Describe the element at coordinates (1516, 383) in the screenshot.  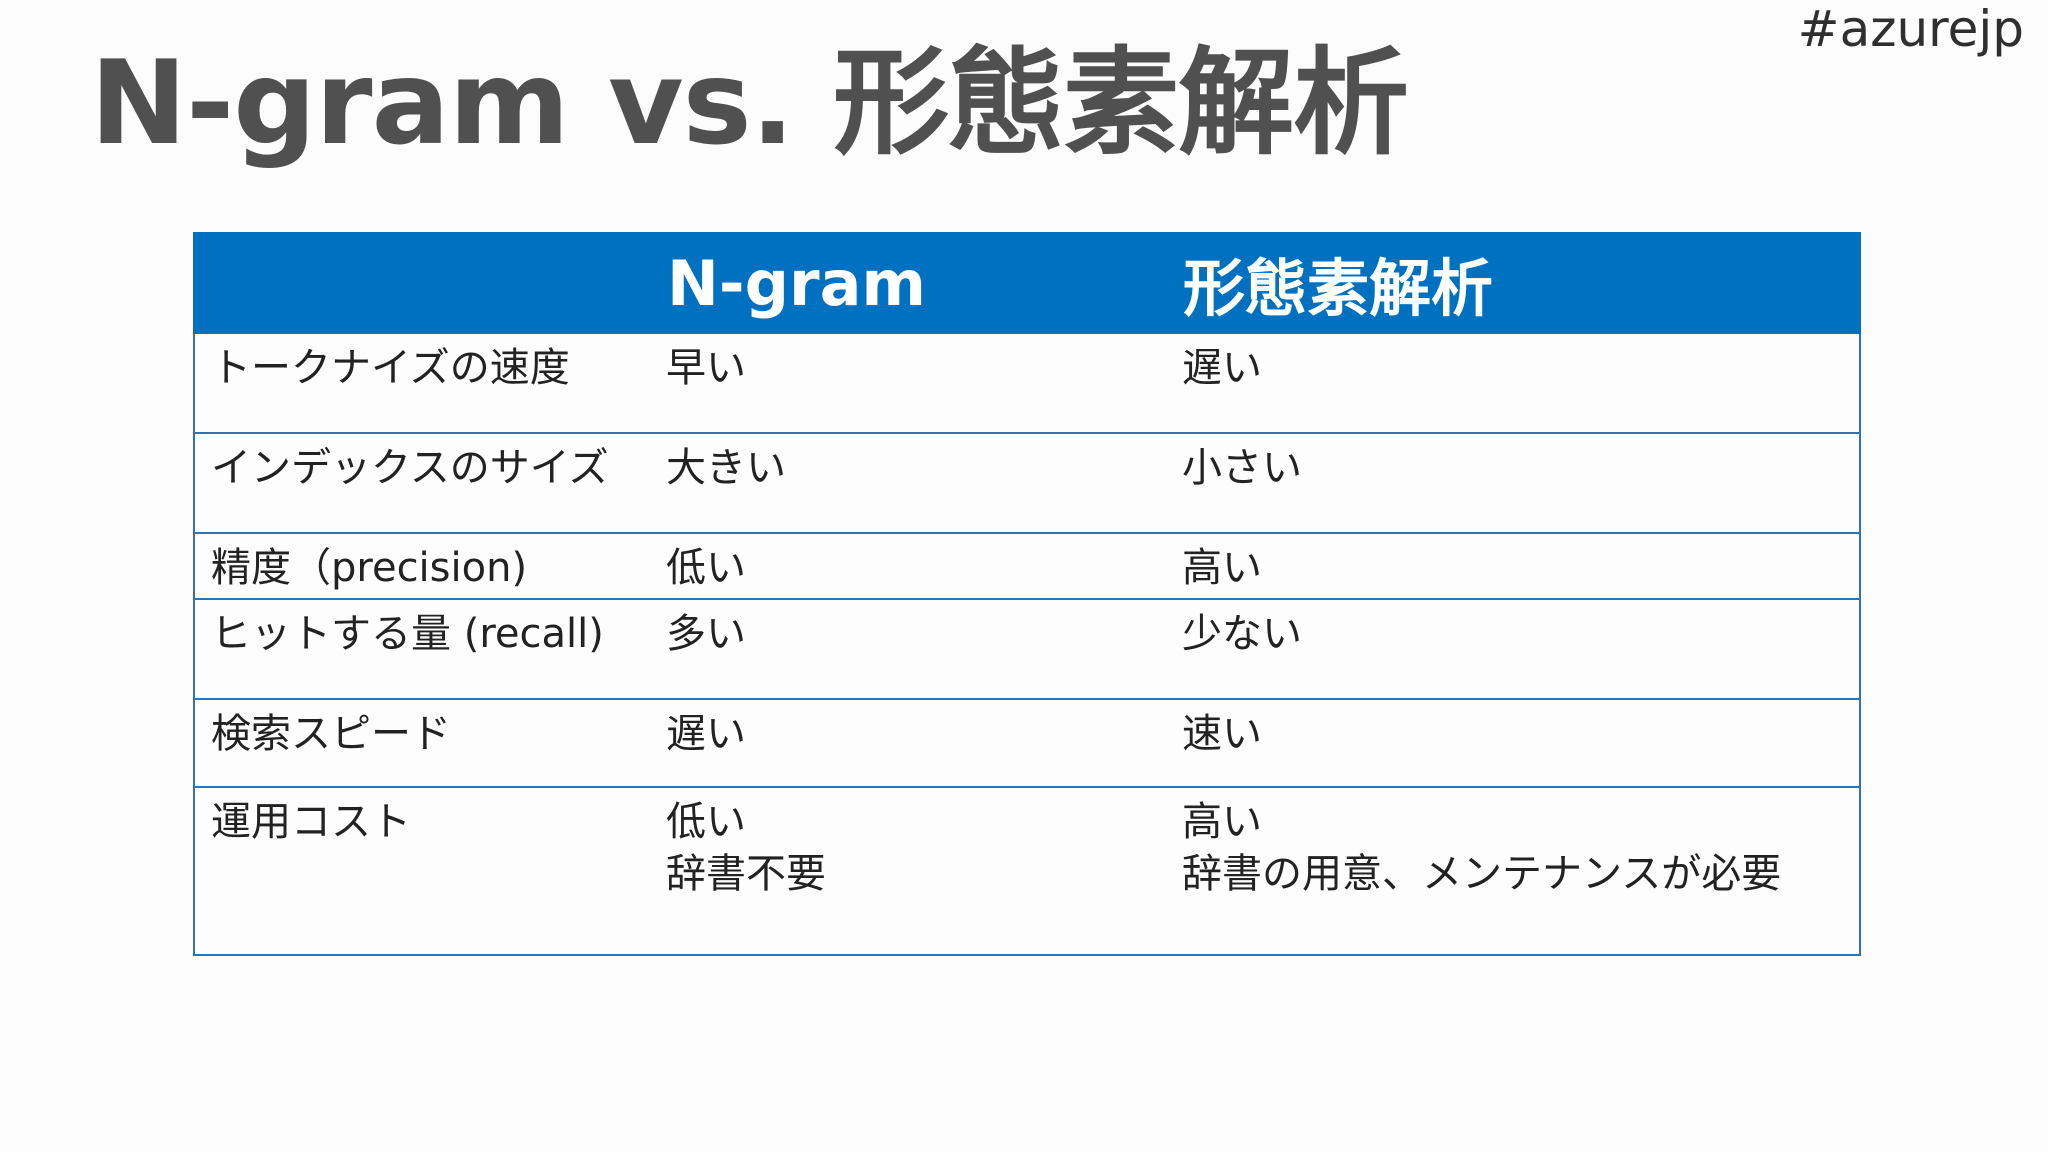
I see `morph-cell: 遅い` at that location.